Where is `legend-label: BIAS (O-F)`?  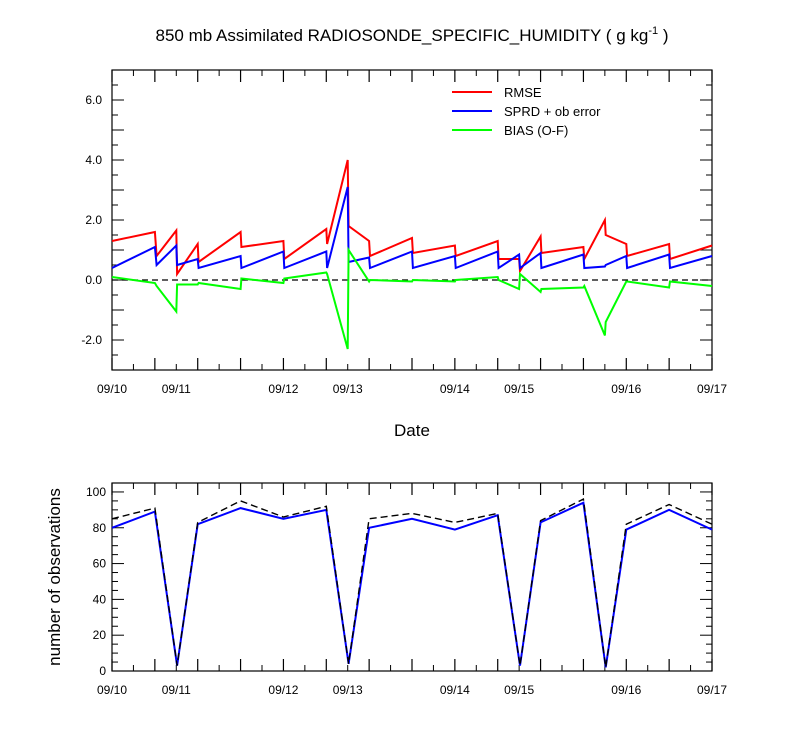 legend-label: BIAS (O-F) is located at coordinates (536, 130).